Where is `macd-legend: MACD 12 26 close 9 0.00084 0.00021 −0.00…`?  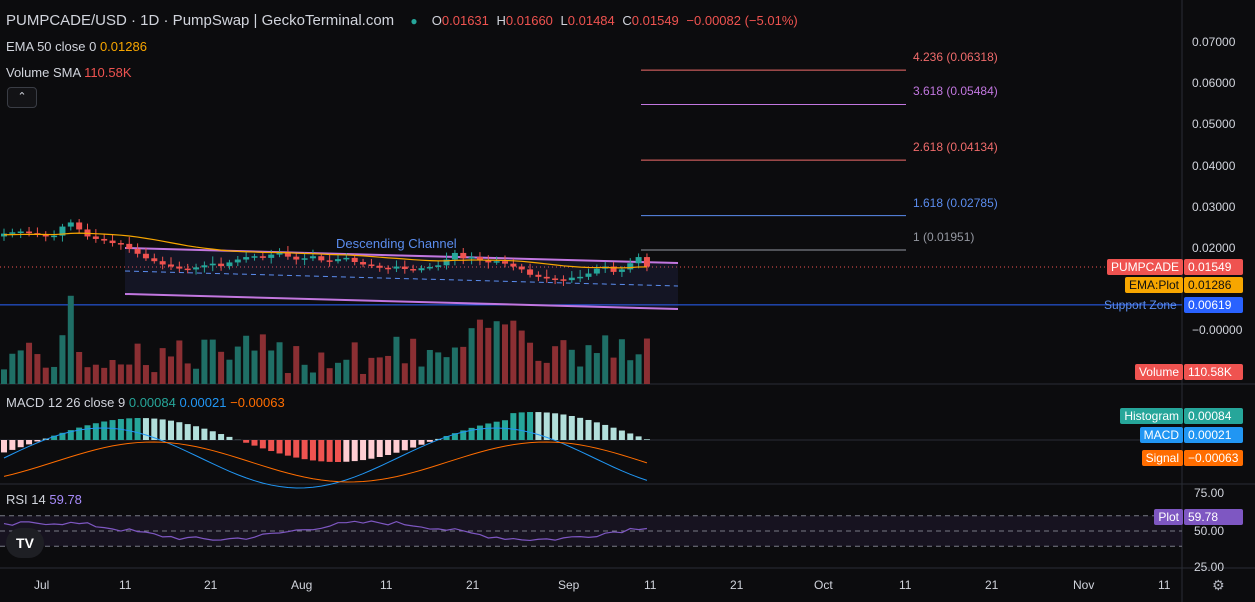
macd-legend: MACD 12 26 close 9 0.00084 0.00021 −0.00… is located at coordinates (145, 402).